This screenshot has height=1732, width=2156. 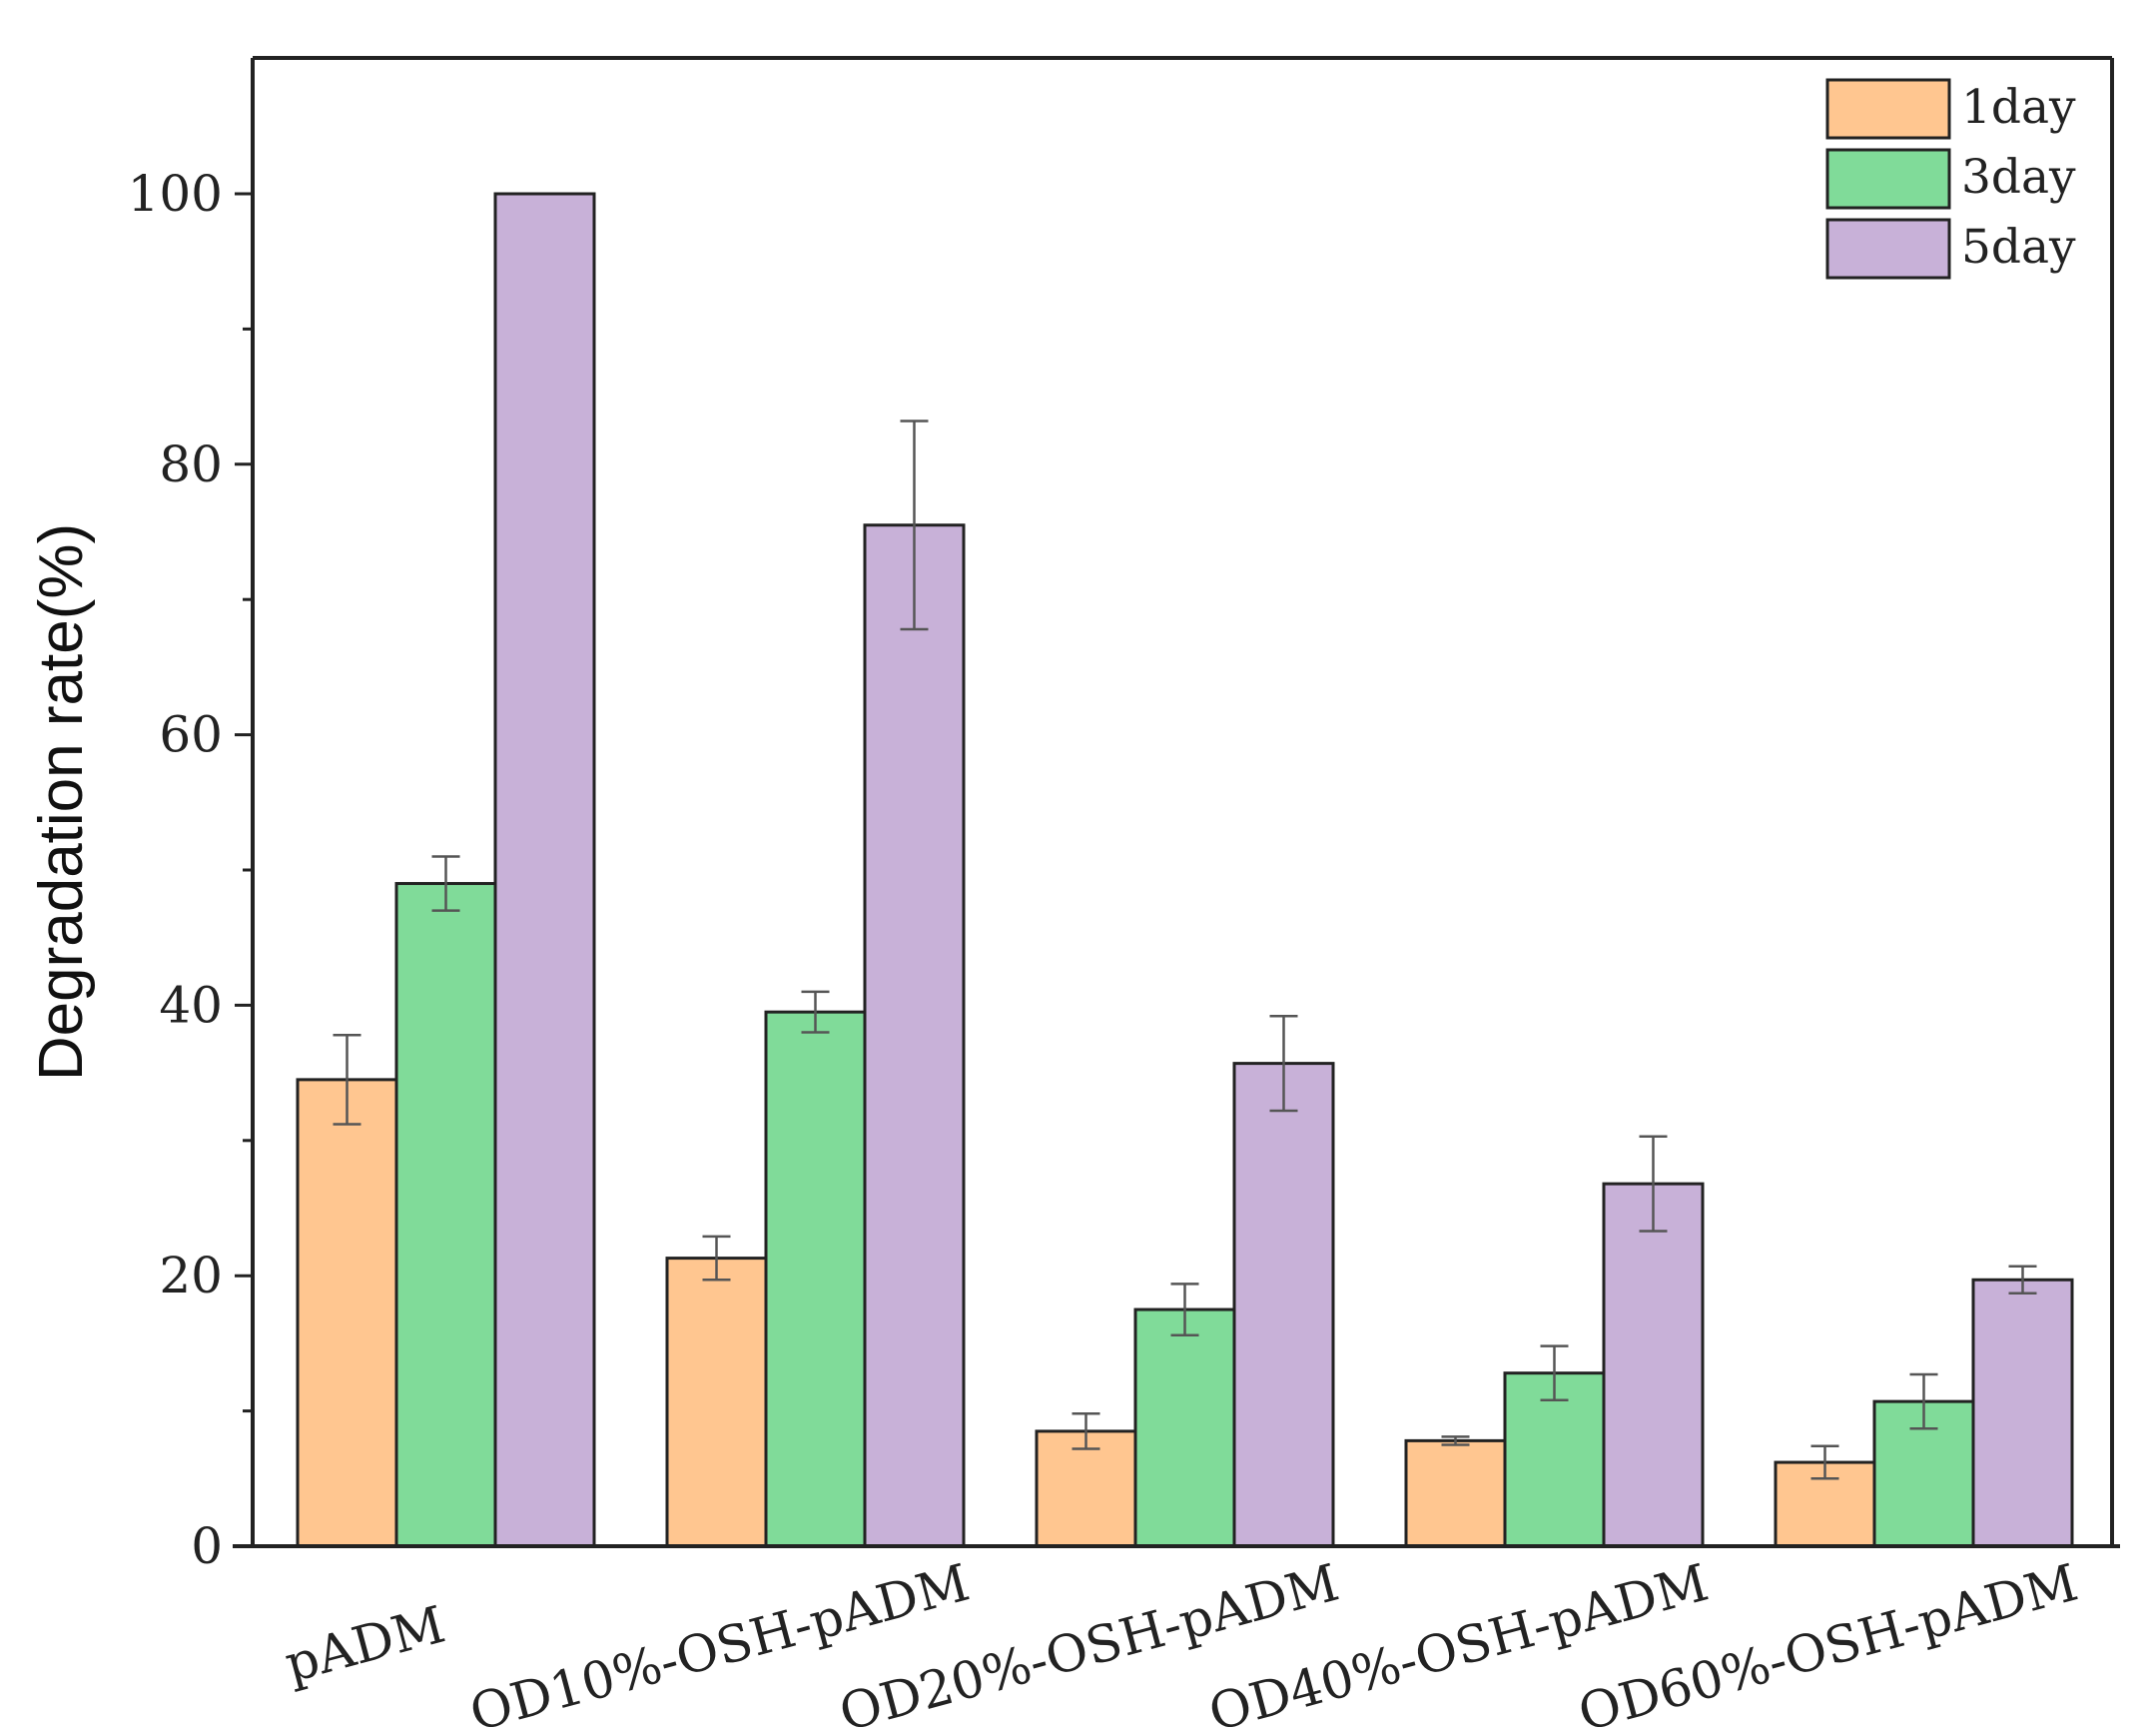 I want to click on legend-label-1day: 1day, so click(x=2019, y=107).